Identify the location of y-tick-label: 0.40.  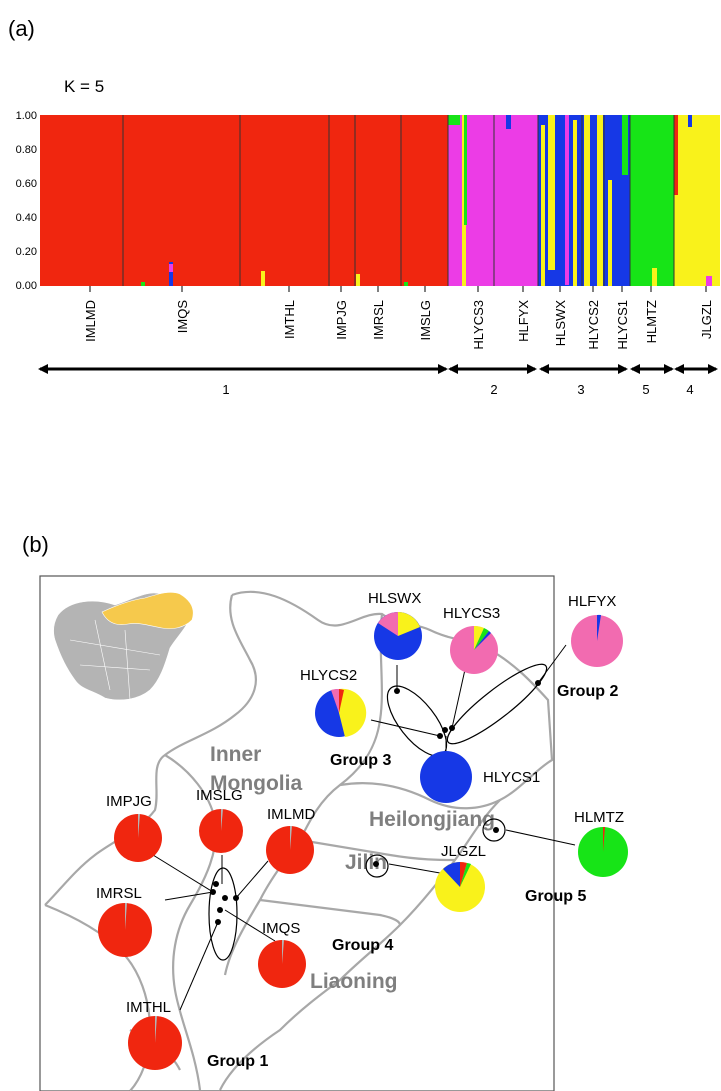
(26, 218).